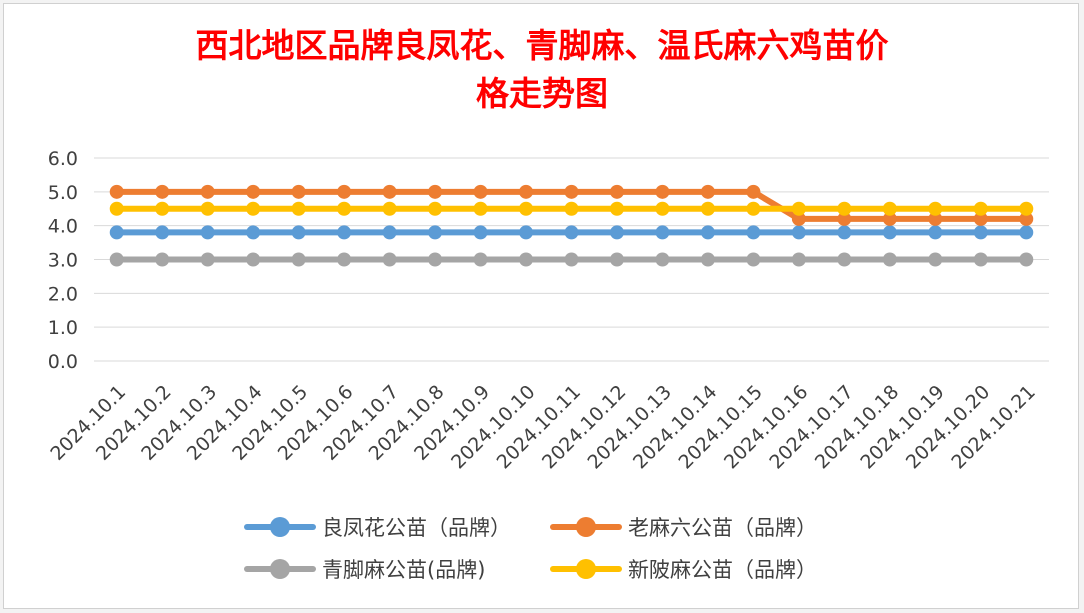  I want to click on y-tick-label-0: 0.0, so click(63, 362).